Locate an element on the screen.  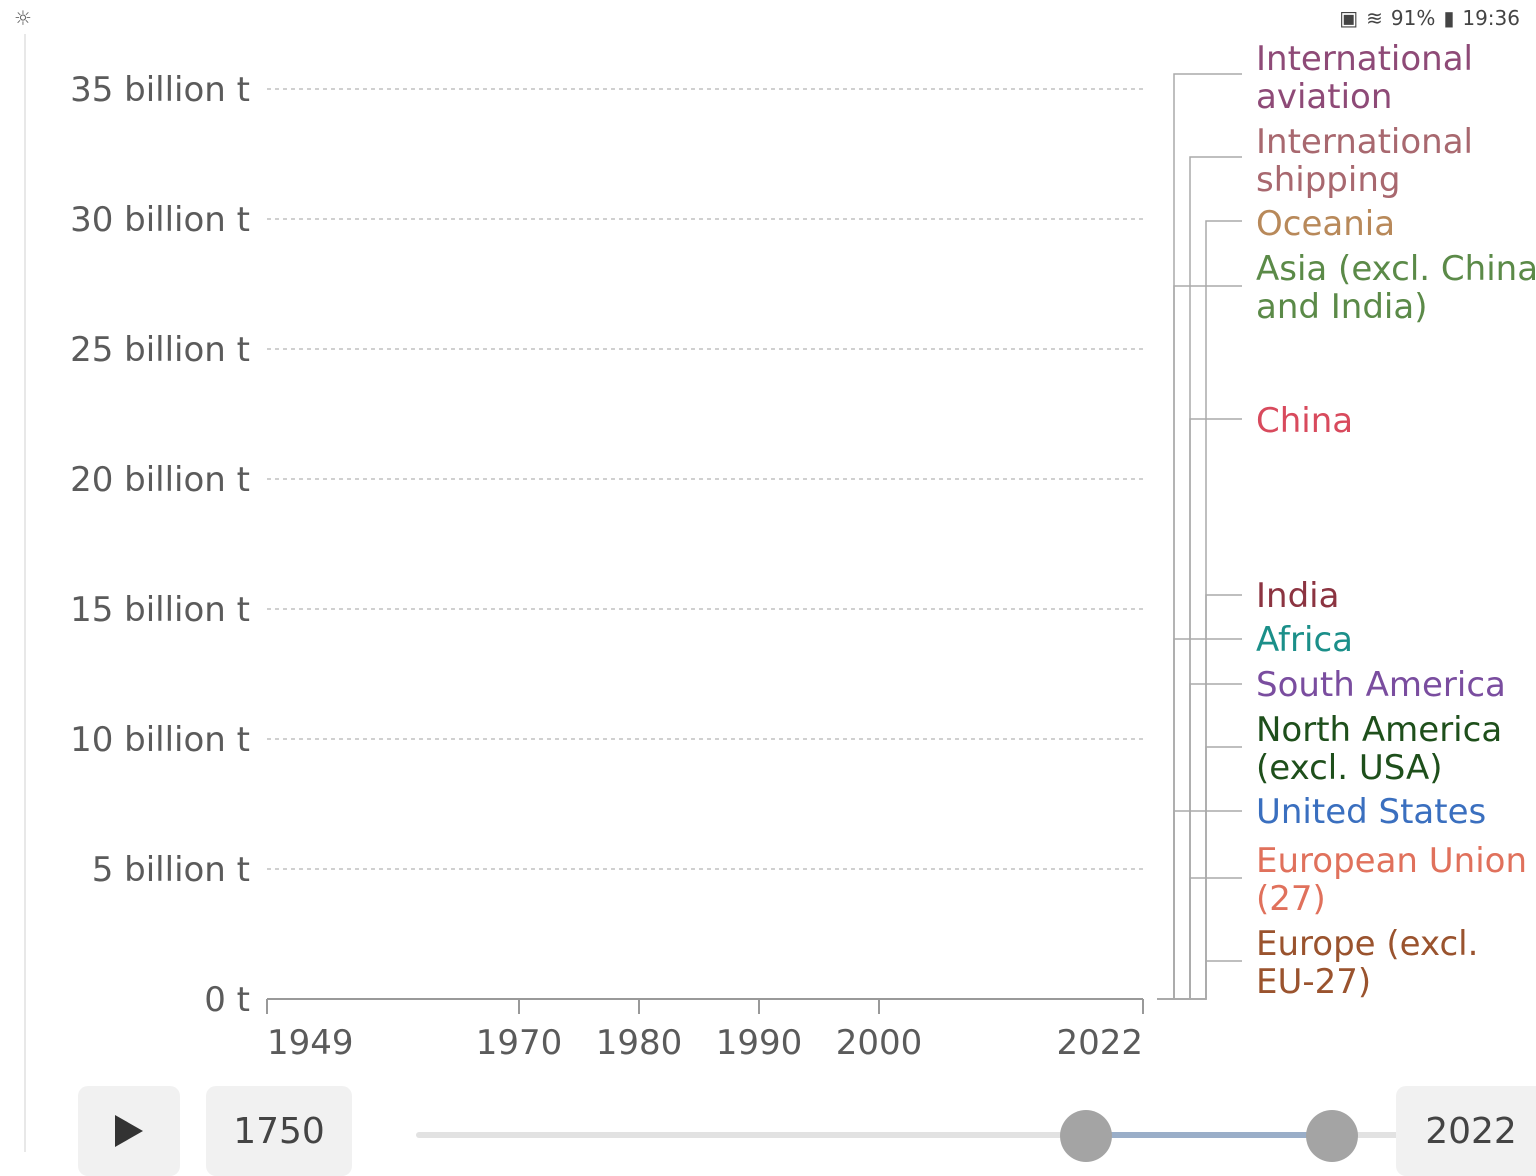
y-tick-label: 20 billion t is located at coordinates (160, 480).